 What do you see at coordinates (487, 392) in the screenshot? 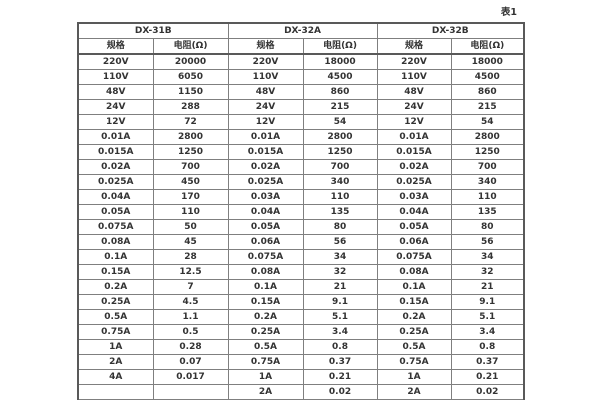
I see `resistance-cell: 0.02` at bounding box center [487, 392].